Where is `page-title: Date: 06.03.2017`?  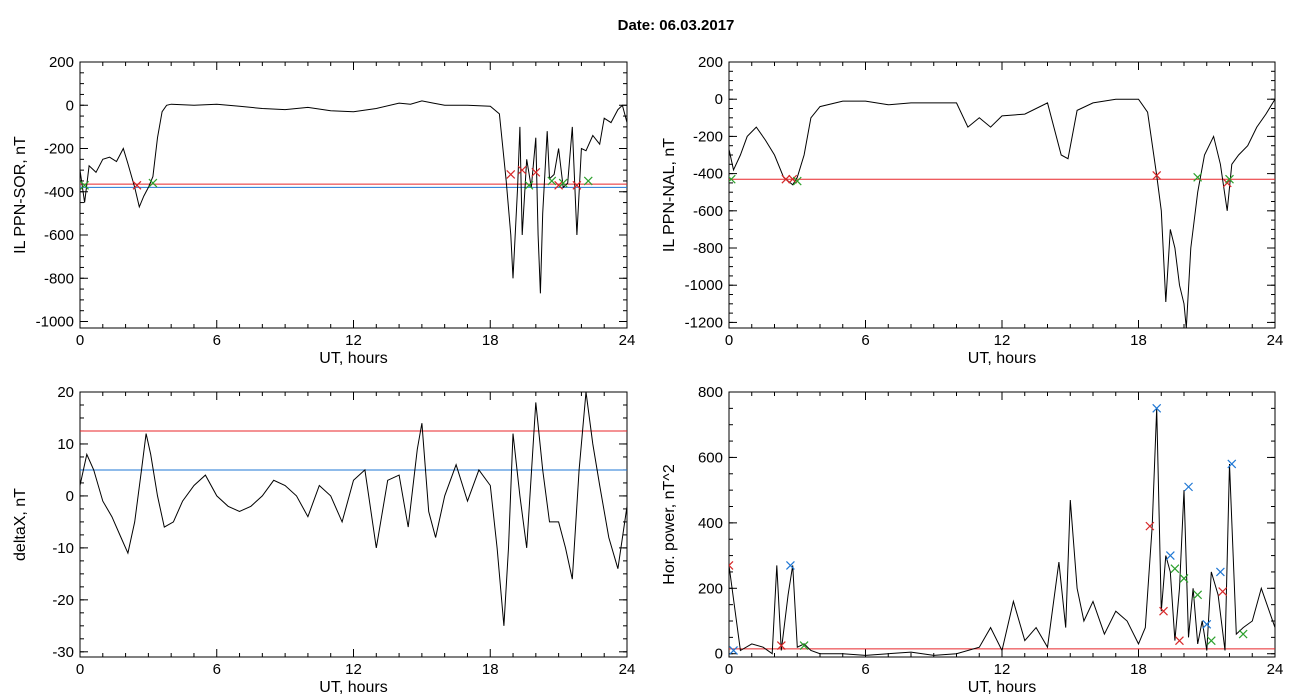
page-title: Date: 06.03.2017 is located at coordinates (676, 25).